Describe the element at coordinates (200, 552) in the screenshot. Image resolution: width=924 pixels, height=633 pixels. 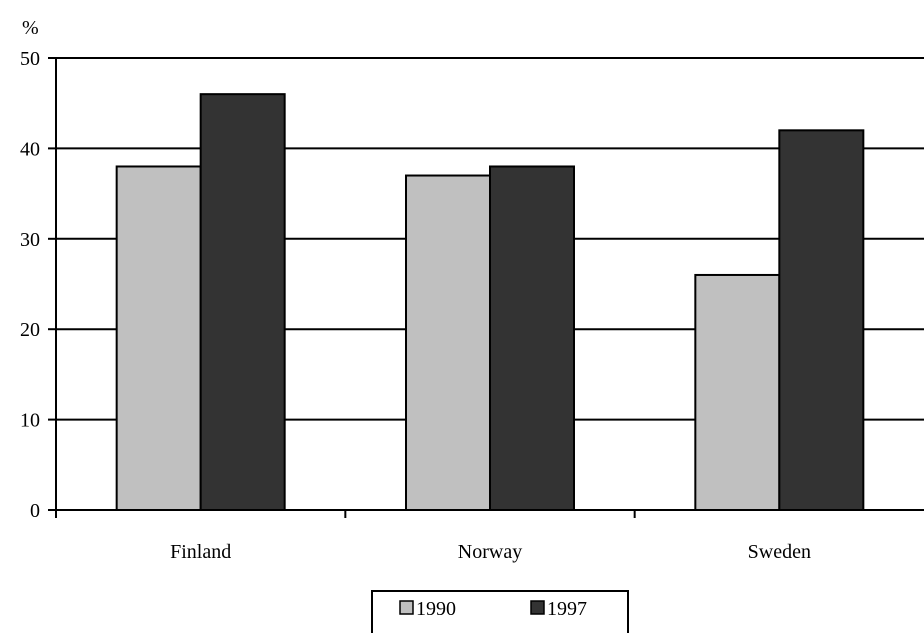
I see `x-tick-label: Finland` at that location.